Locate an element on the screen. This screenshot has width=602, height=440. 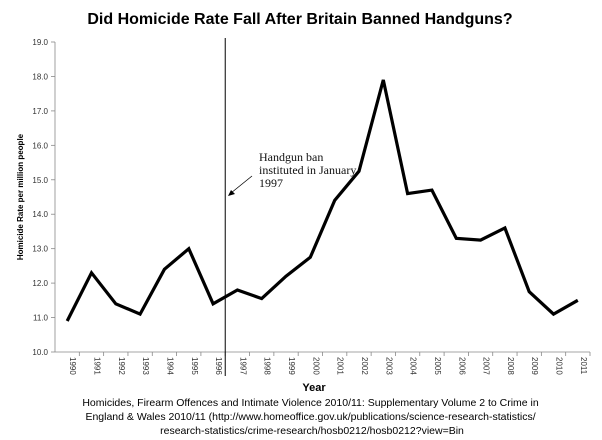
y-tick-label: 16.0 is located at coordinates (40, 145).